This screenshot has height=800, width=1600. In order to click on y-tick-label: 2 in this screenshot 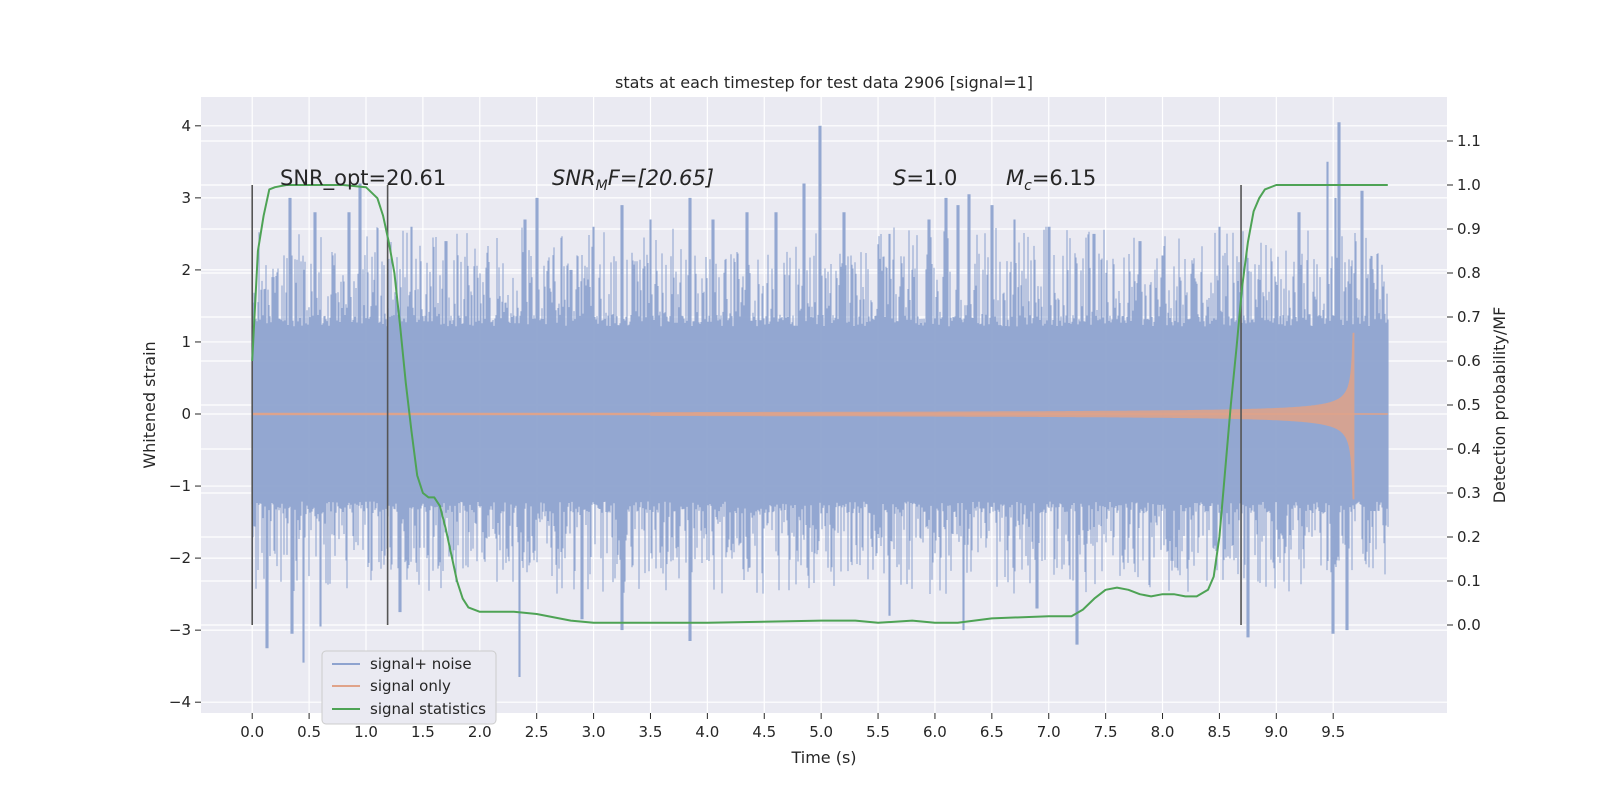, I will do `click(186, 270)`.